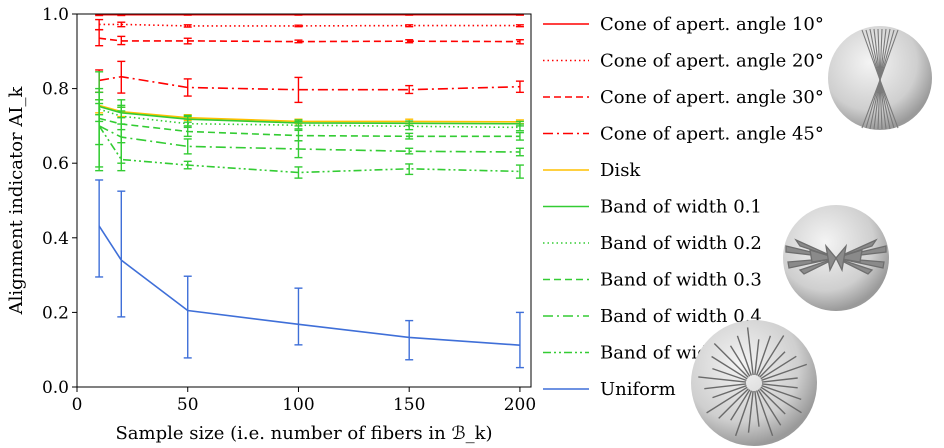 The height and width of the screenshot is (448, 944). Describe the element at coordinates (681, 207) in the screenshot. I see `legend-label: Band of width 0.1` at that location.